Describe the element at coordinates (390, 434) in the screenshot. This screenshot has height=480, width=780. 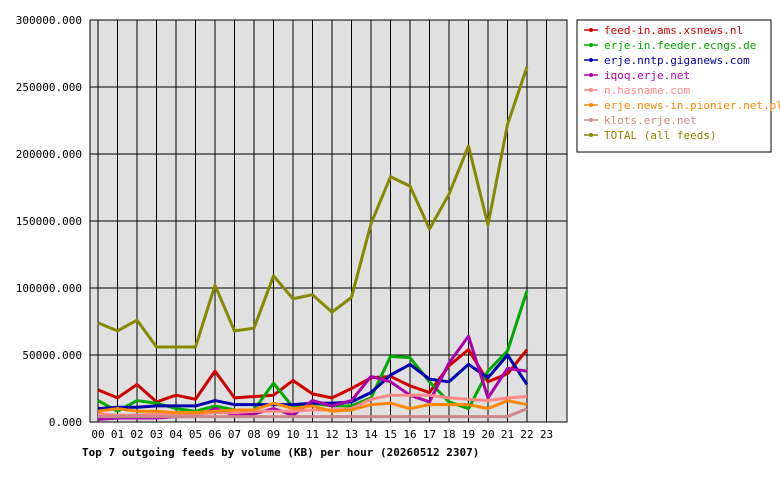
I see `x-tick-label: 15` at that location.